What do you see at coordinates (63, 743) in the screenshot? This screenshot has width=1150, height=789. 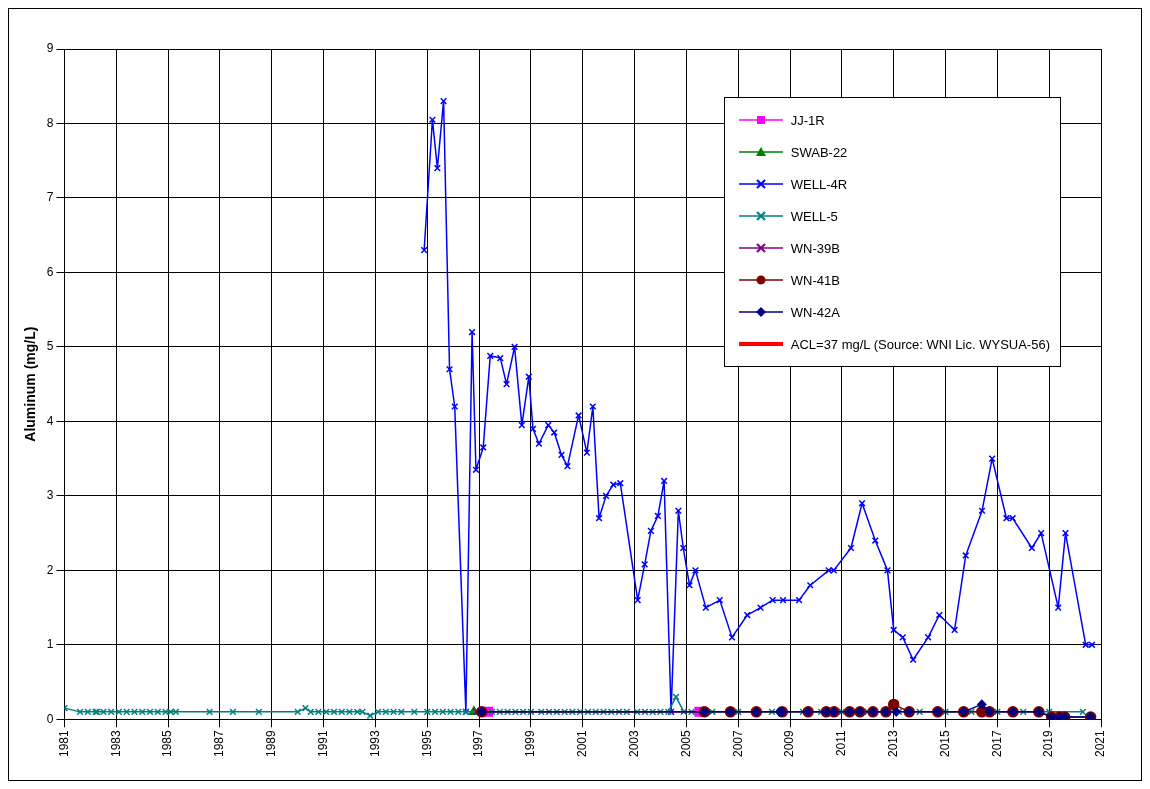 I see `x-tick-label: 1981` at bounding box center [63, 743].